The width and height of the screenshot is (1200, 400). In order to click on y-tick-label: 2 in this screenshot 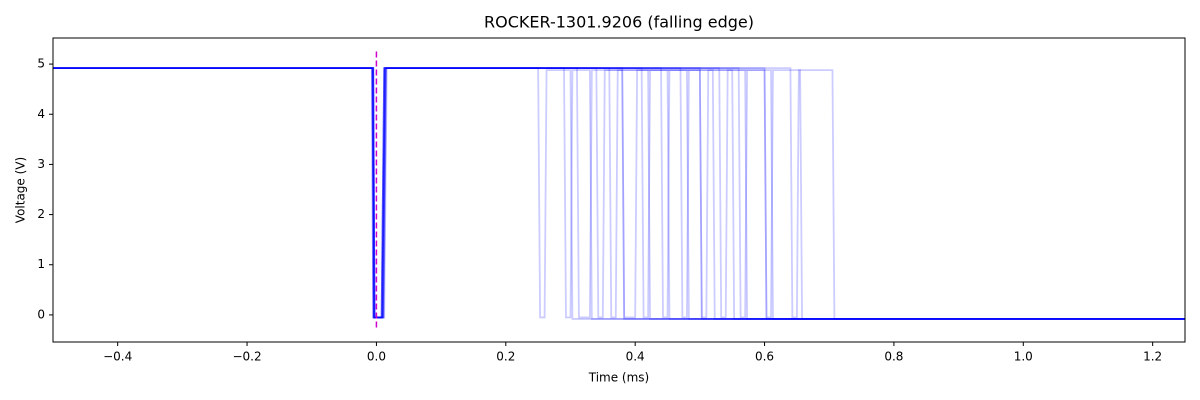, I will do `click(41, 214)`.